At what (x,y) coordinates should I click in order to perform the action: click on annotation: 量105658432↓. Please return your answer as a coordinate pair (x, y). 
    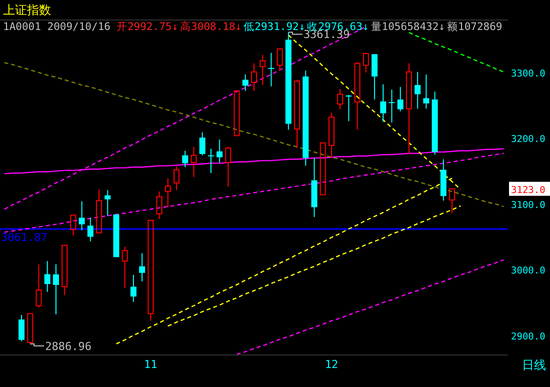
    Looking at the image, I should click on (407, 27).